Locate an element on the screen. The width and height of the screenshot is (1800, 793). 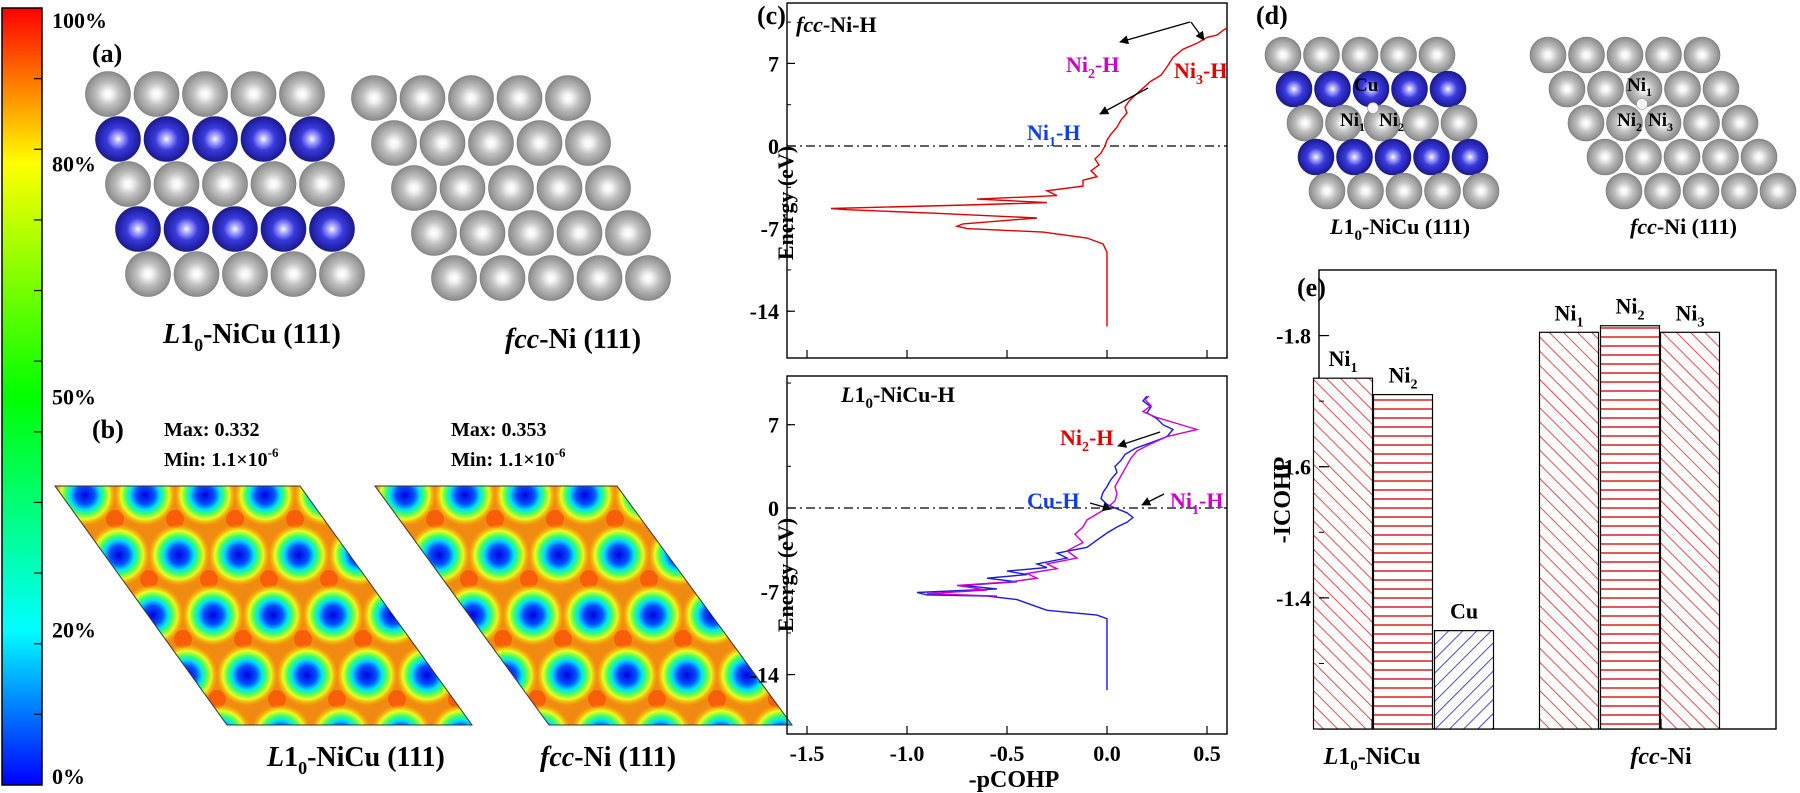
fcc-ni-adsorption-slab is located at coordinates (1663, 123).